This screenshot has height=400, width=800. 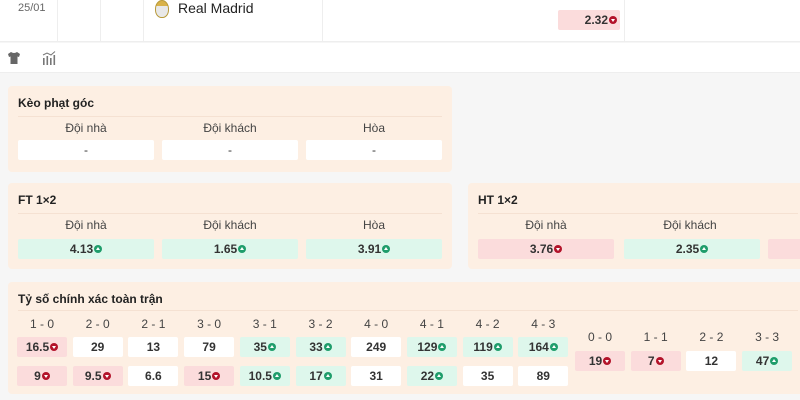 I want to click on odds-value: 129, so click(x=427, y=347).